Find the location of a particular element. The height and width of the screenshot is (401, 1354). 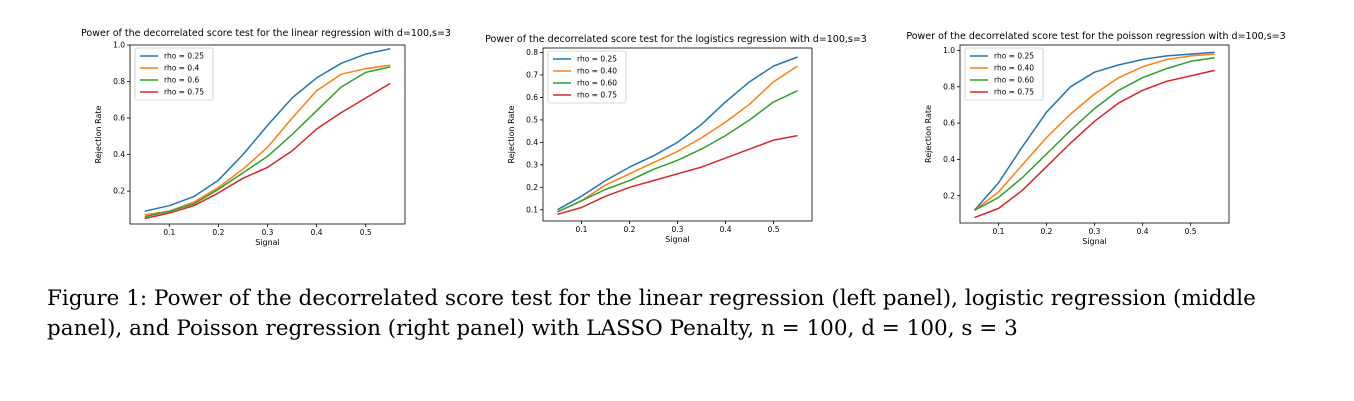

y-tick-label: 0.3 is located at coordinates (532, 164).